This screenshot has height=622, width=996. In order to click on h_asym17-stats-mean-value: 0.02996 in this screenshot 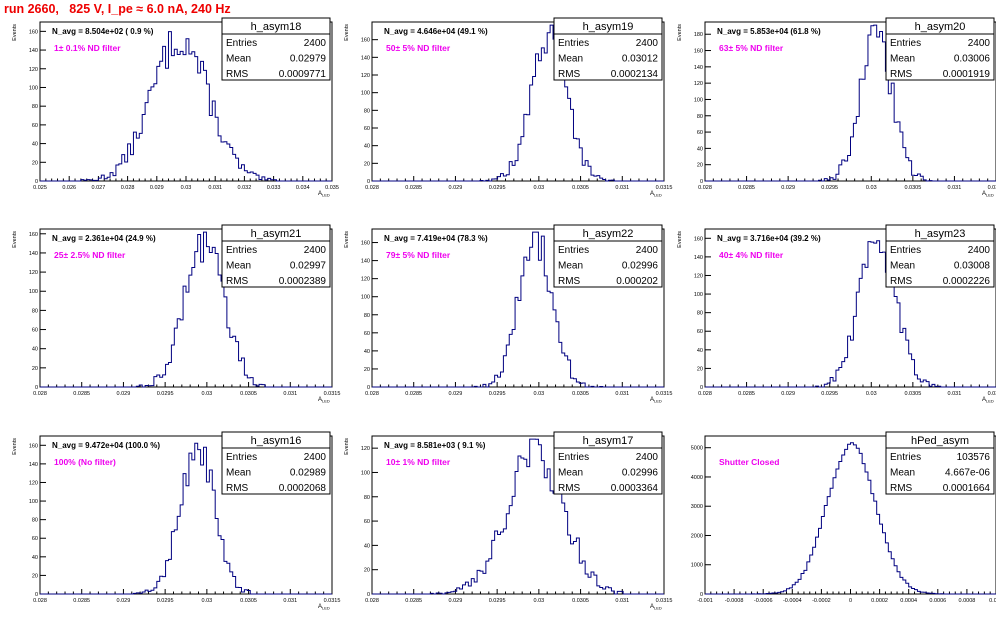, I will do `click(640, 473)`.